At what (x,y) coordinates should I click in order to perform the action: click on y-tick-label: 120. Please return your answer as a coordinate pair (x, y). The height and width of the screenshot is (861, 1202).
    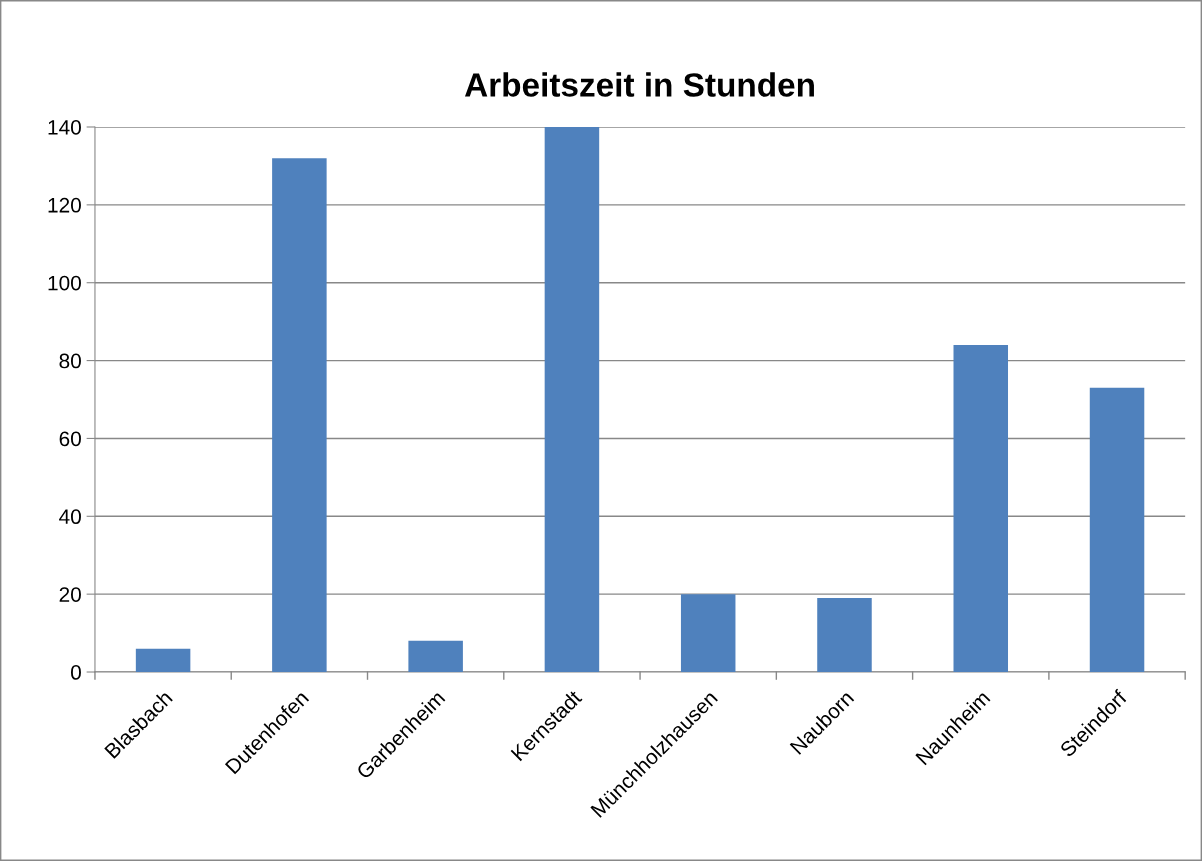
    Looking at the image, I should click on (64, 205).